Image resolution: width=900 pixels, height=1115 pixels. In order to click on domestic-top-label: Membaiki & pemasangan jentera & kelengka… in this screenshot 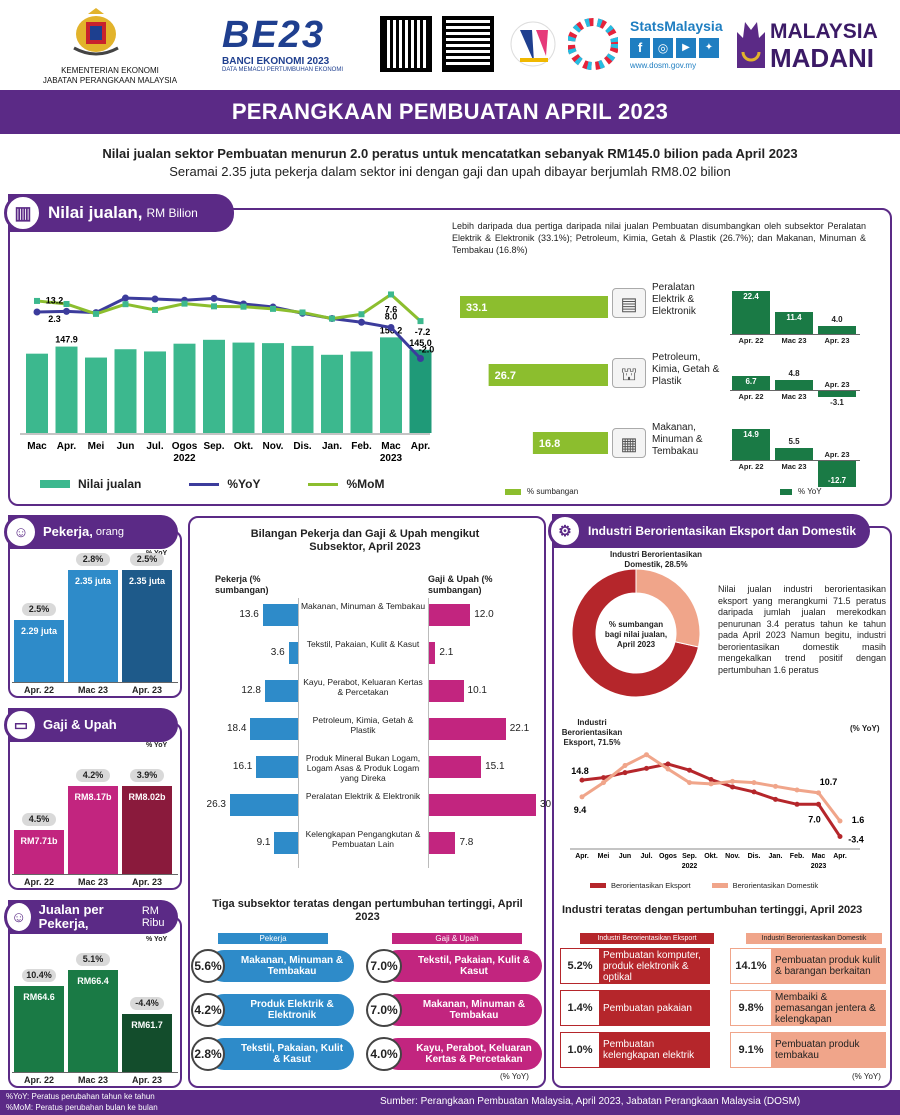, I will do `click(828, 1008)`.